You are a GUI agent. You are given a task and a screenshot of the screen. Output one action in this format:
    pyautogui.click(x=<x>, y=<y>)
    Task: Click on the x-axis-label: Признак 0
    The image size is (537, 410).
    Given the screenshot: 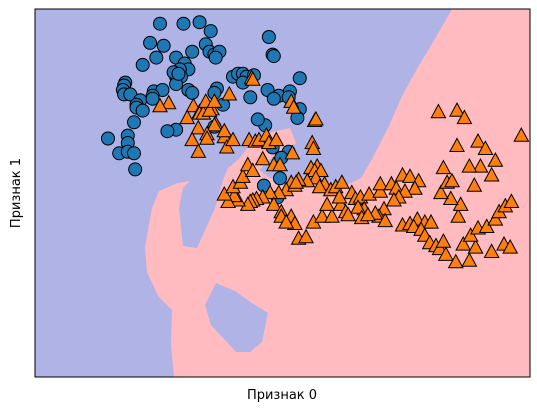 What is the action you would take?
    pyautogui.click(x=282, y=395)
    